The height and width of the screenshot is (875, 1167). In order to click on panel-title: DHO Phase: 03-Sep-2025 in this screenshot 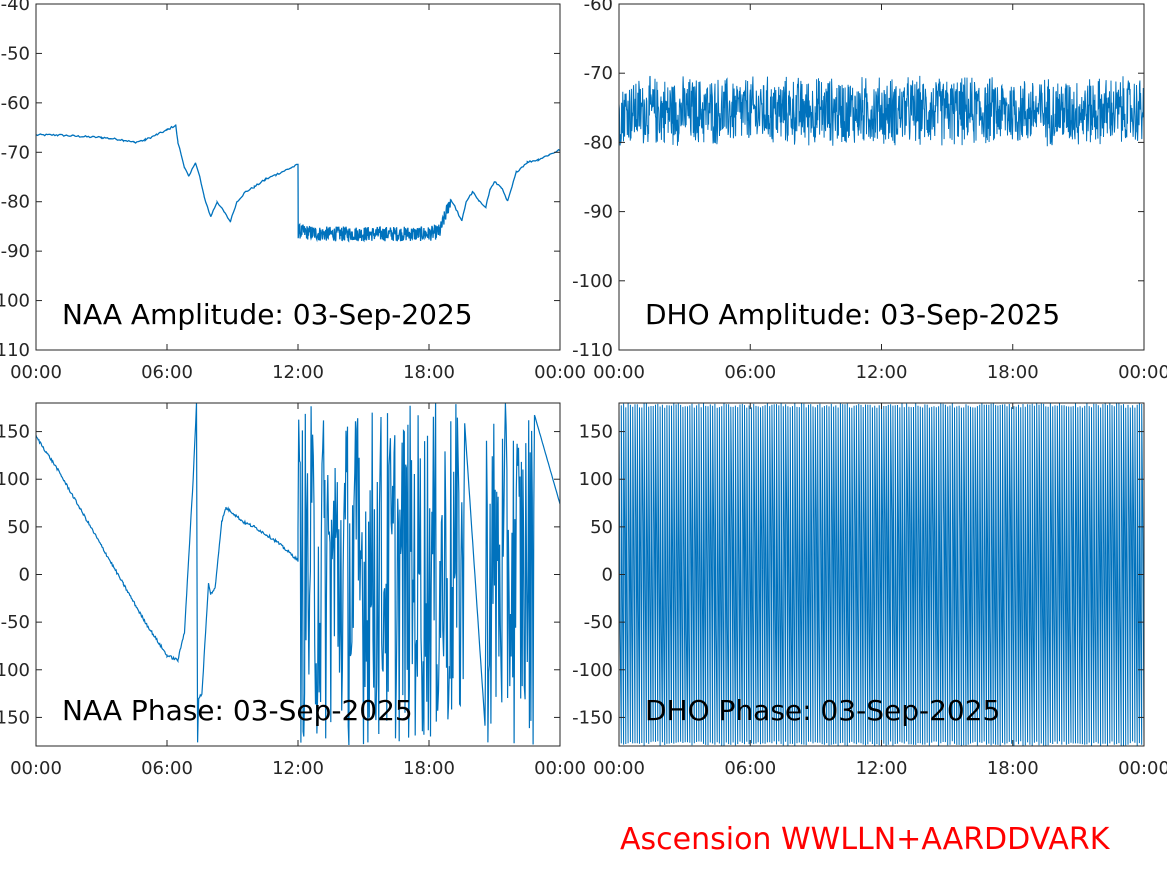, I will do `click(822, 710)`.